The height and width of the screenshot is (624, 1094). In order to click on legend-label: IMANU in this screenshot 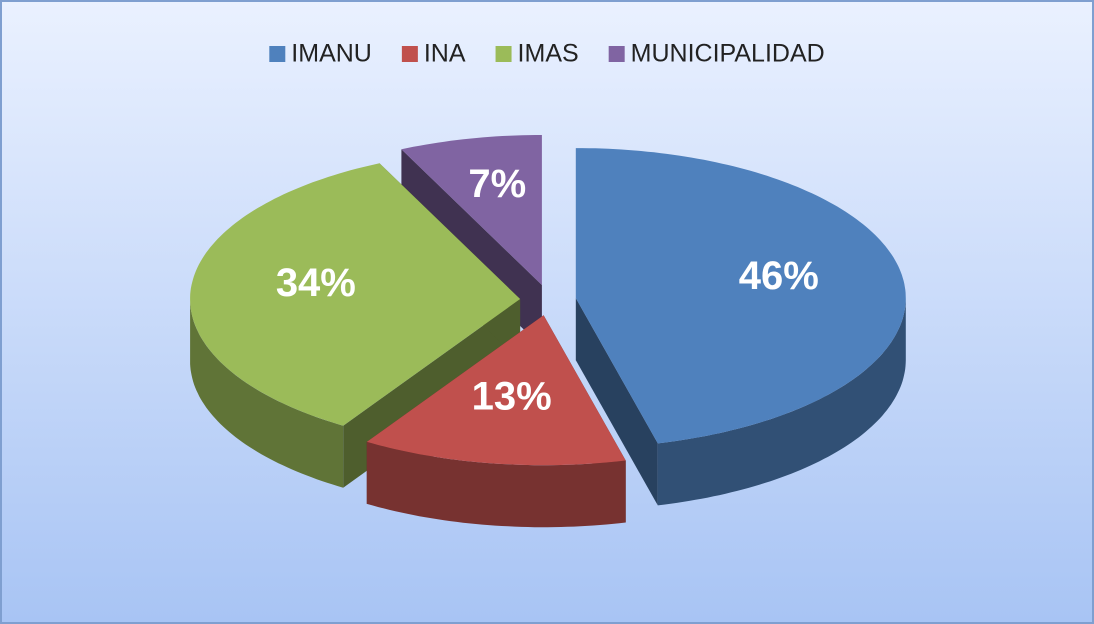, I will do `click(331, 54)`.